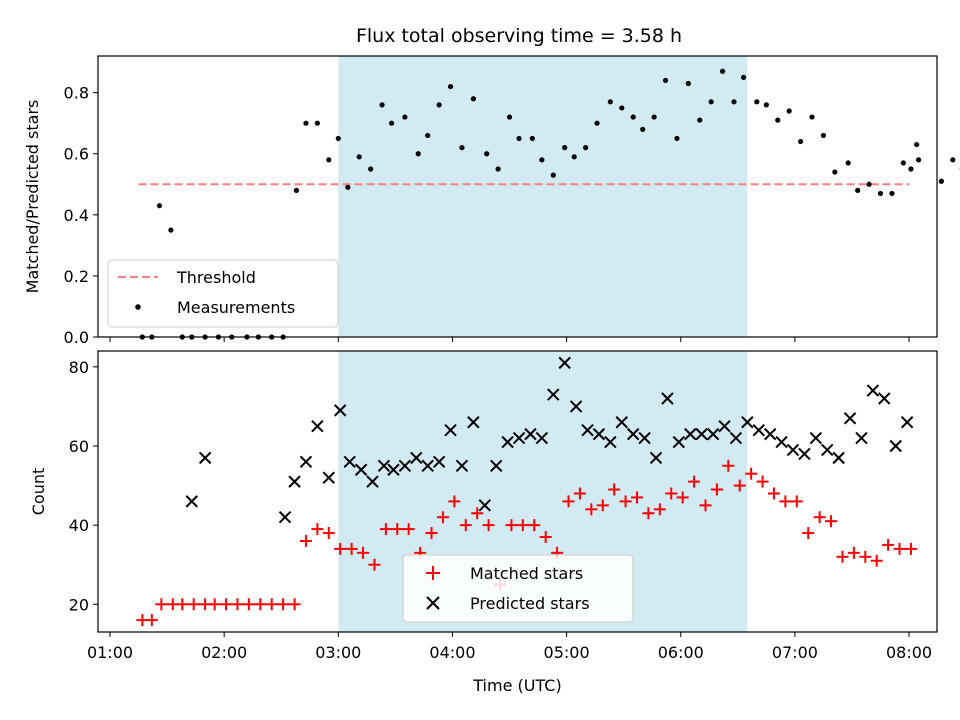 This screenshot has width=960, height=720. I want to click on y-tick-label: 20, so click(79, 604).